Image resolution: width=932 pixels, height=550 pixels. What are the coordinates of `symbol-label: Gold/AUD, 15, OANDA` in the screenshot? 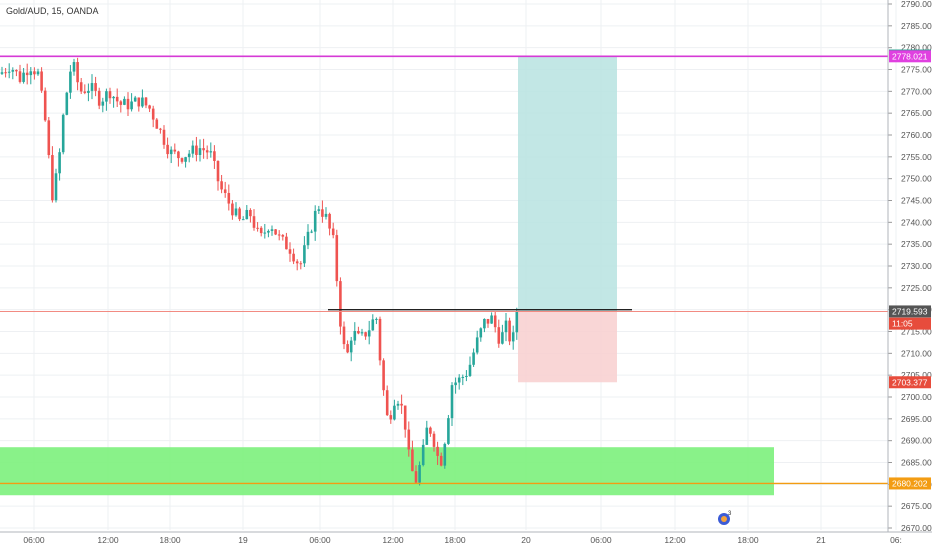 It's located at (52, 11).